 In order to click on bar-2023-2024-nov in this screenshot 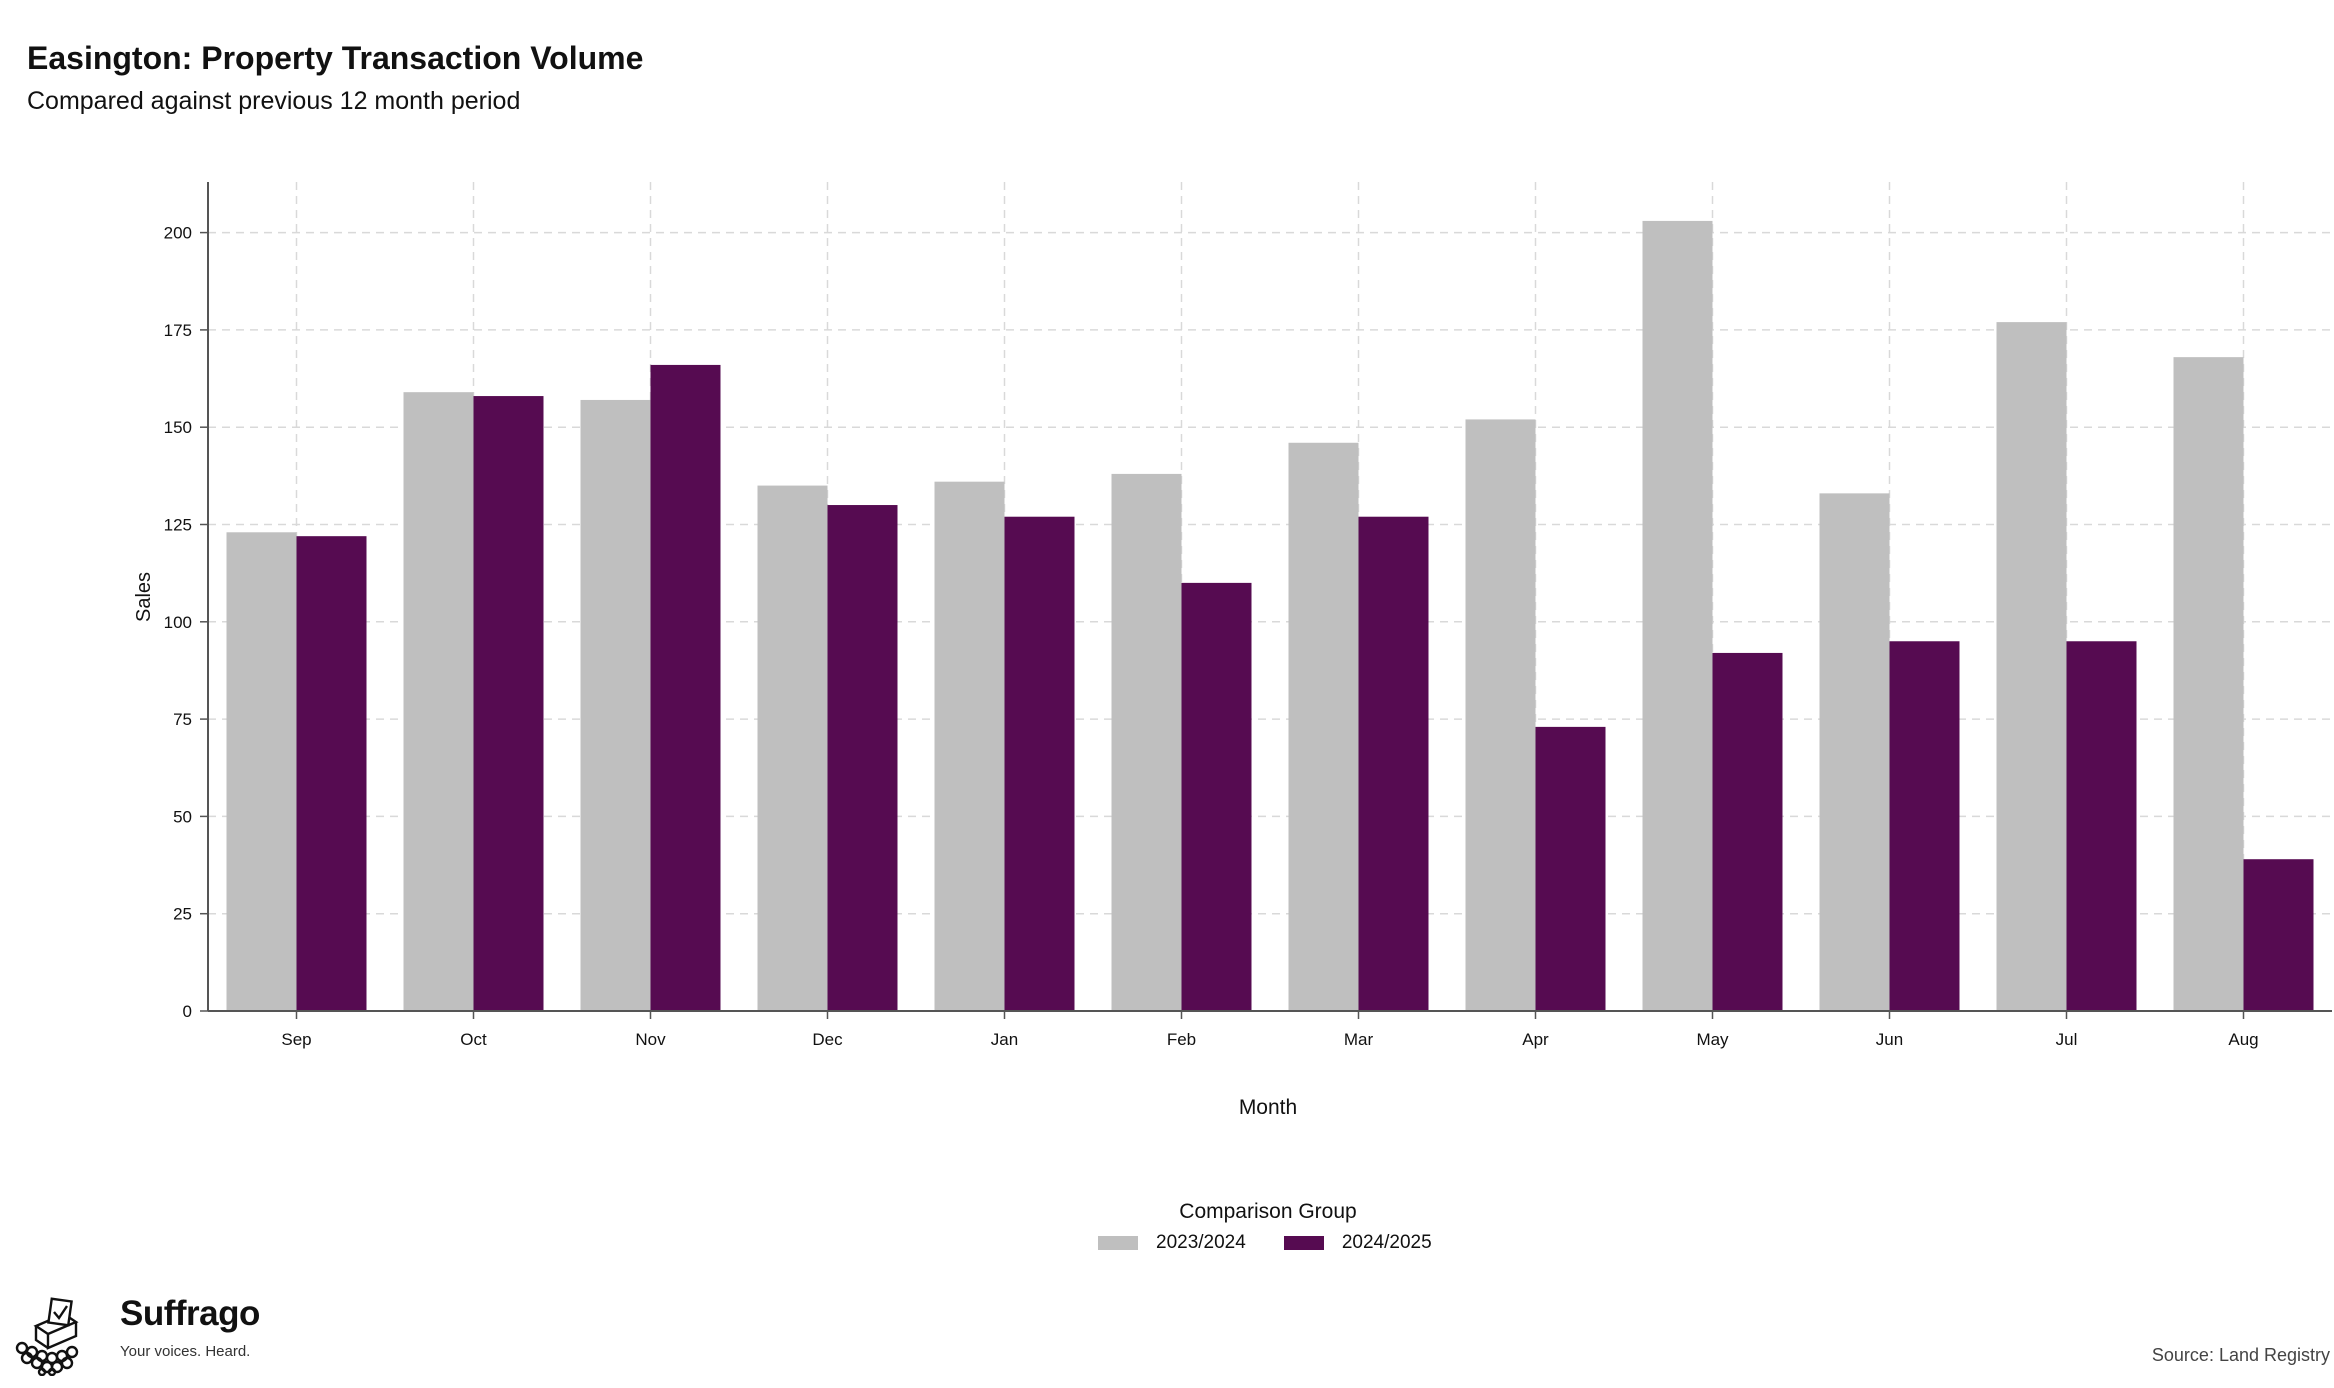, I will do `click(615, 705)`.